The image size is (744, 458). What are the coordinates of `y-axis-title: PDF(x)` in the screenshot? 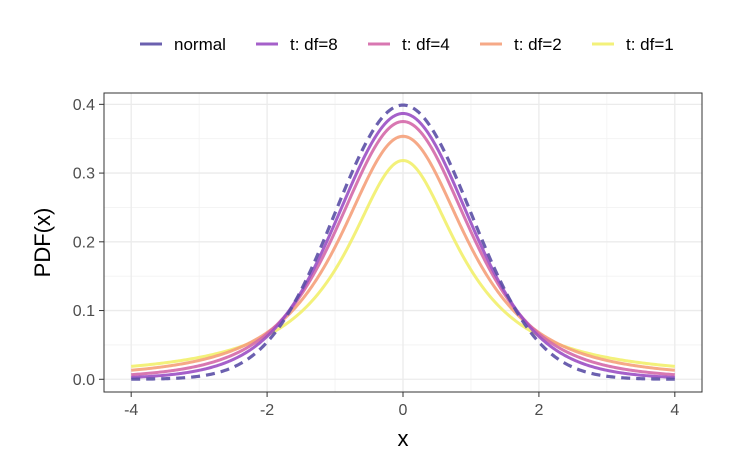 It's located at (42, 243).